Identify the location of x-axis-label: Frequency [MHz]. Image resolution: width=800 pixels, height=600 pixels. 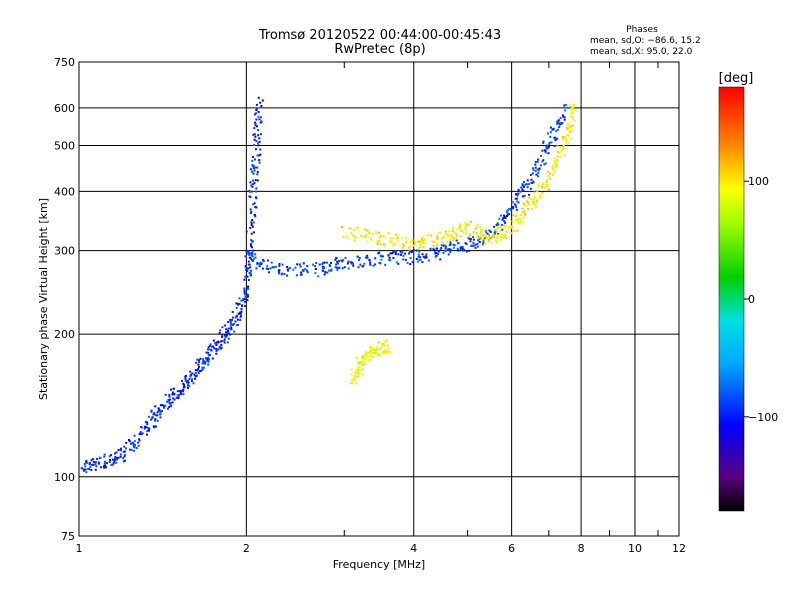
(379, 564).